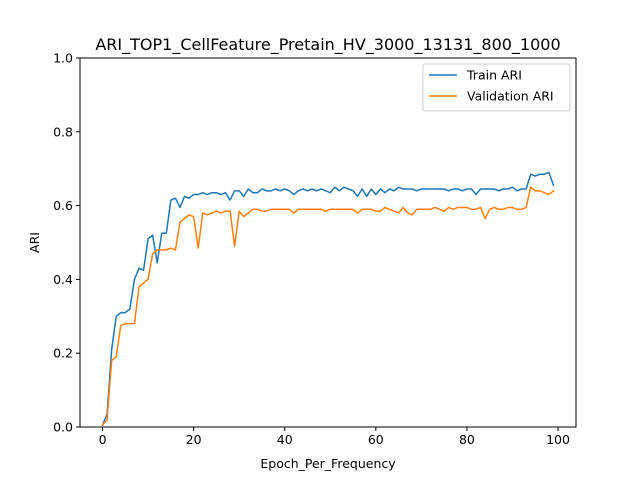  Describe the element at coordinates (328, 463) in the screenshot. I see `x-axis-label: Epoch_Per_Frequency` at that location.